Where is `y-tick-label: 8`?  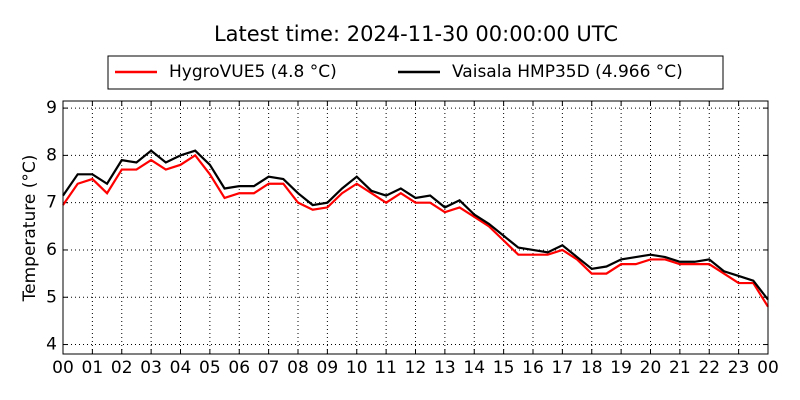
y-tick-label: 8 is located at coordinates (51, 155).